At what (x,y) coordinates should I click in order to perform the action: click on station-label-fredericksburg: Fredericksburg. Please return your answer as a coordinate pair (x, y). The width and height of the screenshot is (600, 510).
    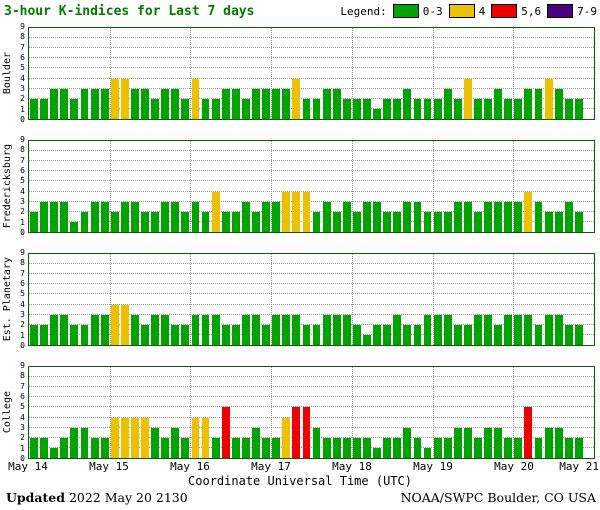
    Looking at the image, I should click on (7, 186).